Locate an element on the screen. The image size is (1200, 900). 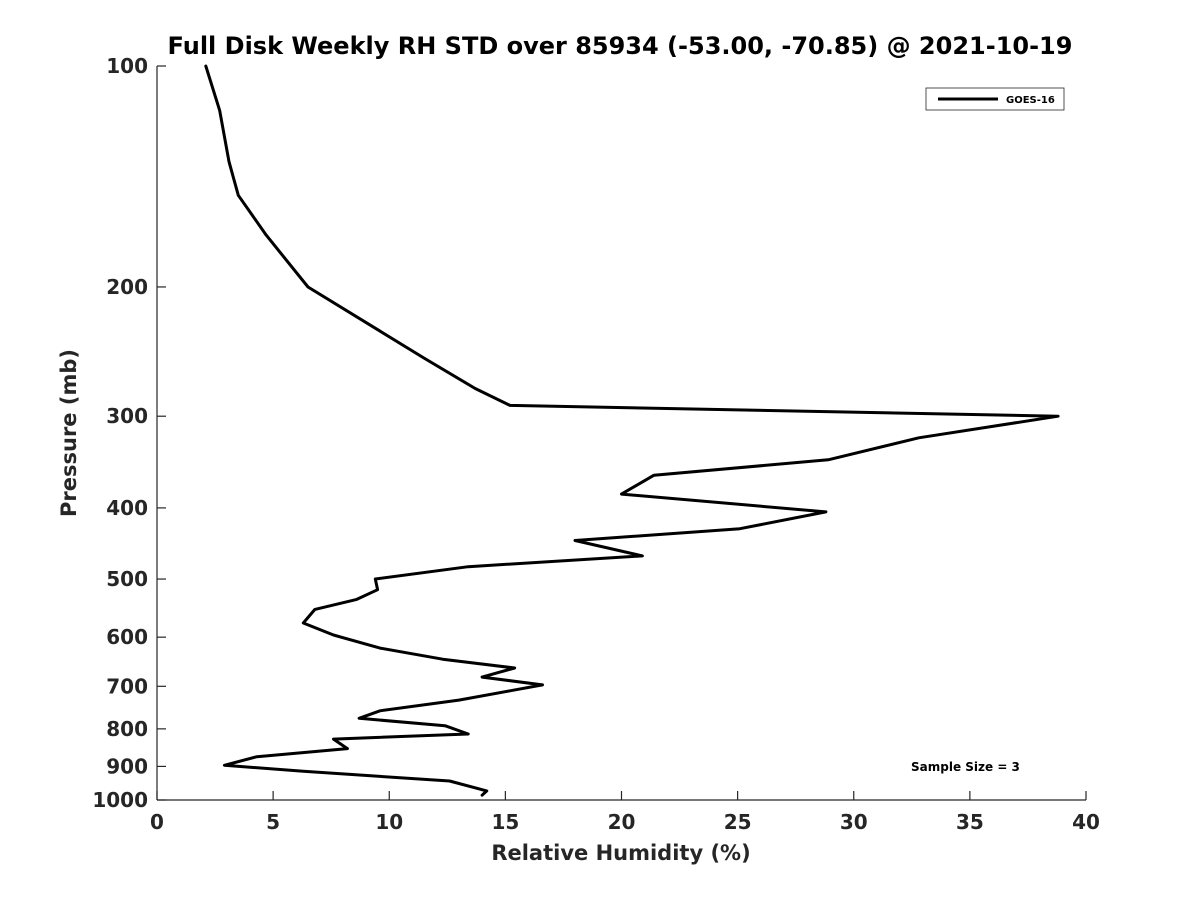
x-axis-ticks: 0 5 10 15 20 25 30 35 40 is located at coordinates (625, 812).